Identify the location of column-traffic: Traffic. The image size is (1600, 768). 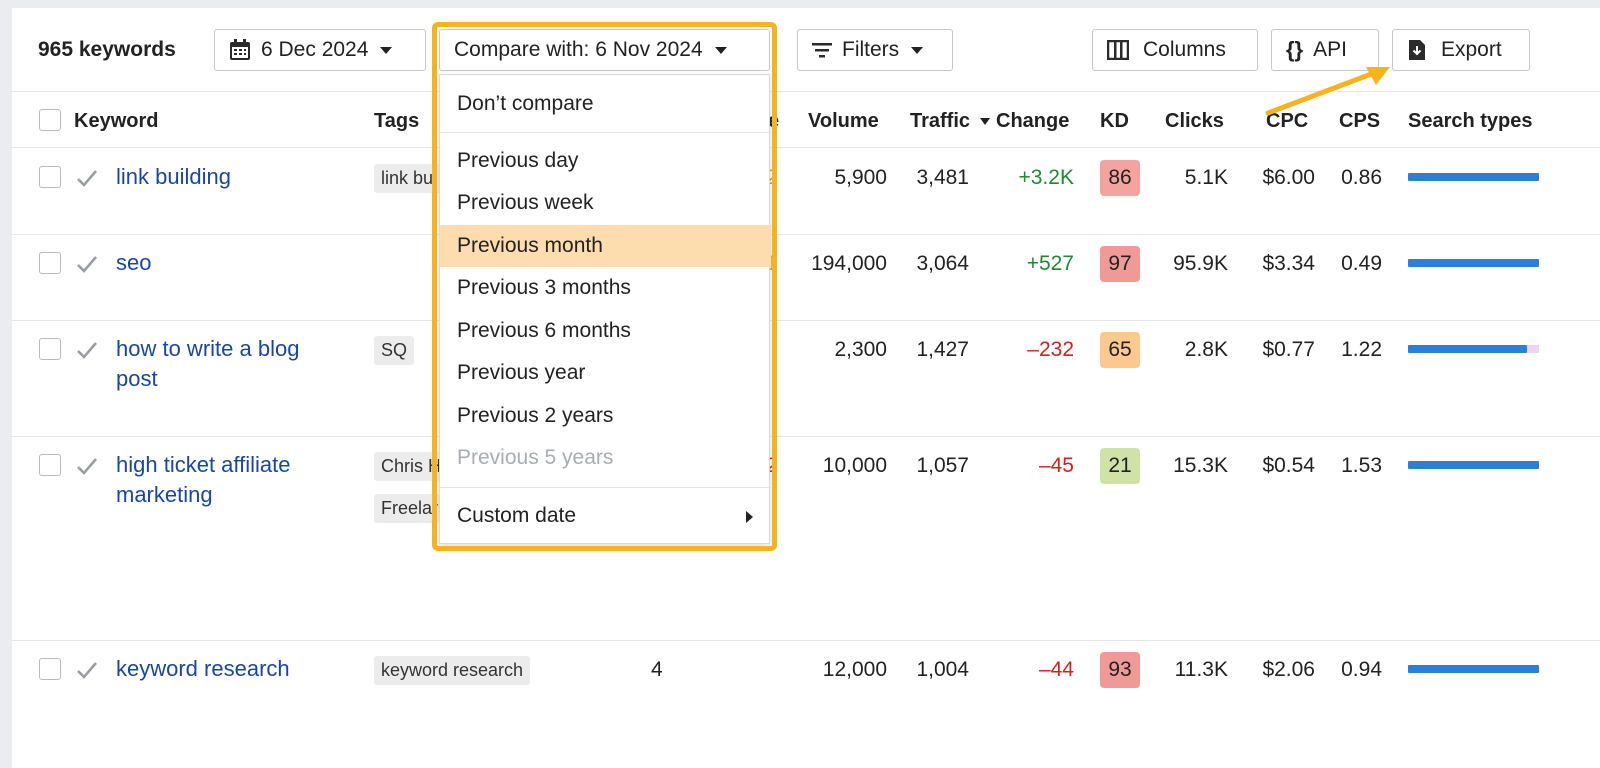
(950, 121).